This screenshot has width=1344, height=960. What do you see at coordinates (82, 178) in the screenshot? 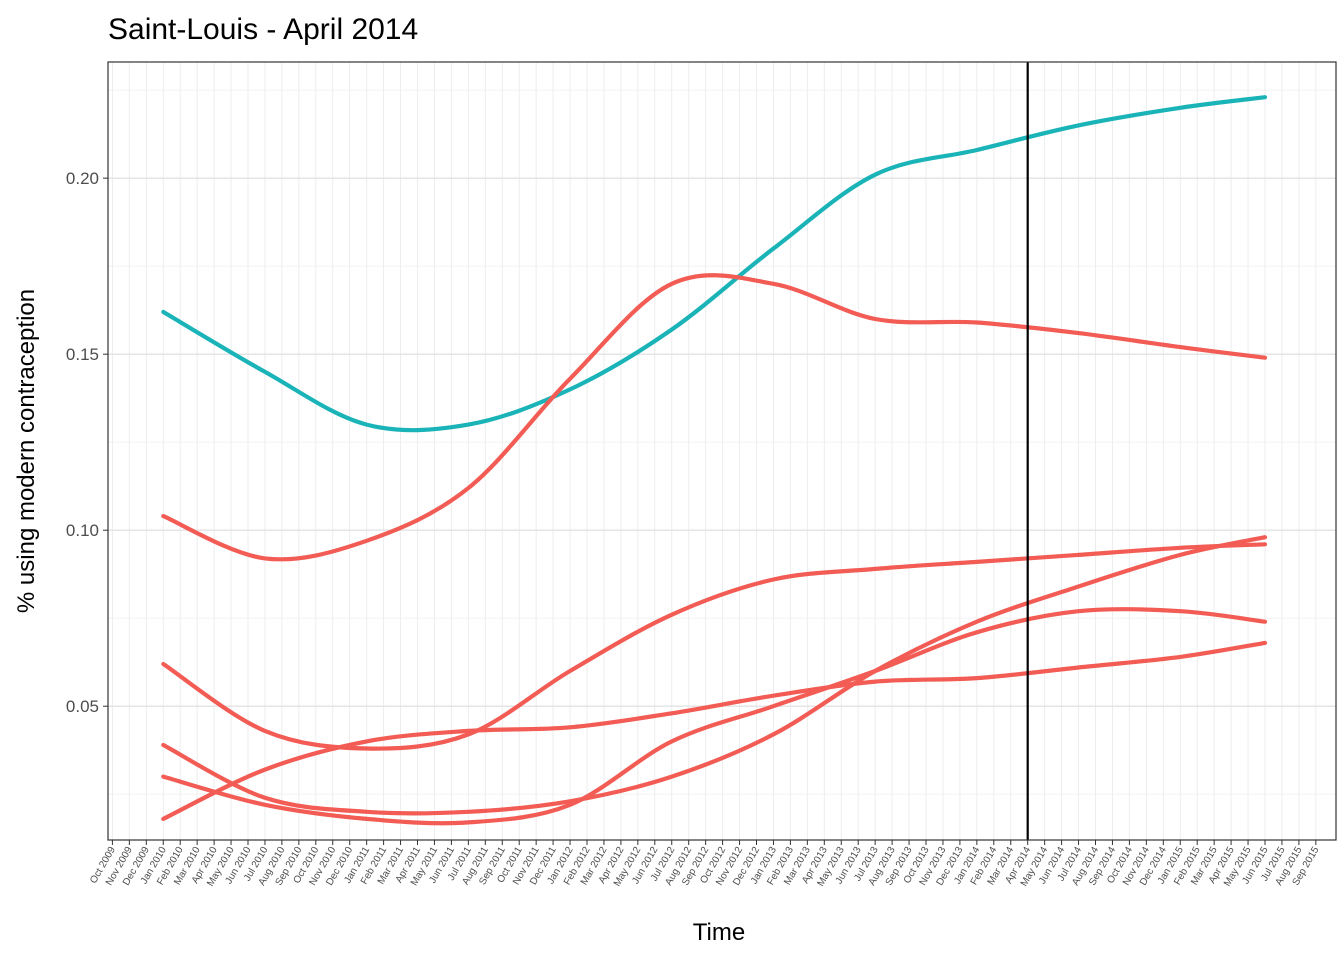
I see `y-tick-label: 0.20` at bounding box center [82, 178].